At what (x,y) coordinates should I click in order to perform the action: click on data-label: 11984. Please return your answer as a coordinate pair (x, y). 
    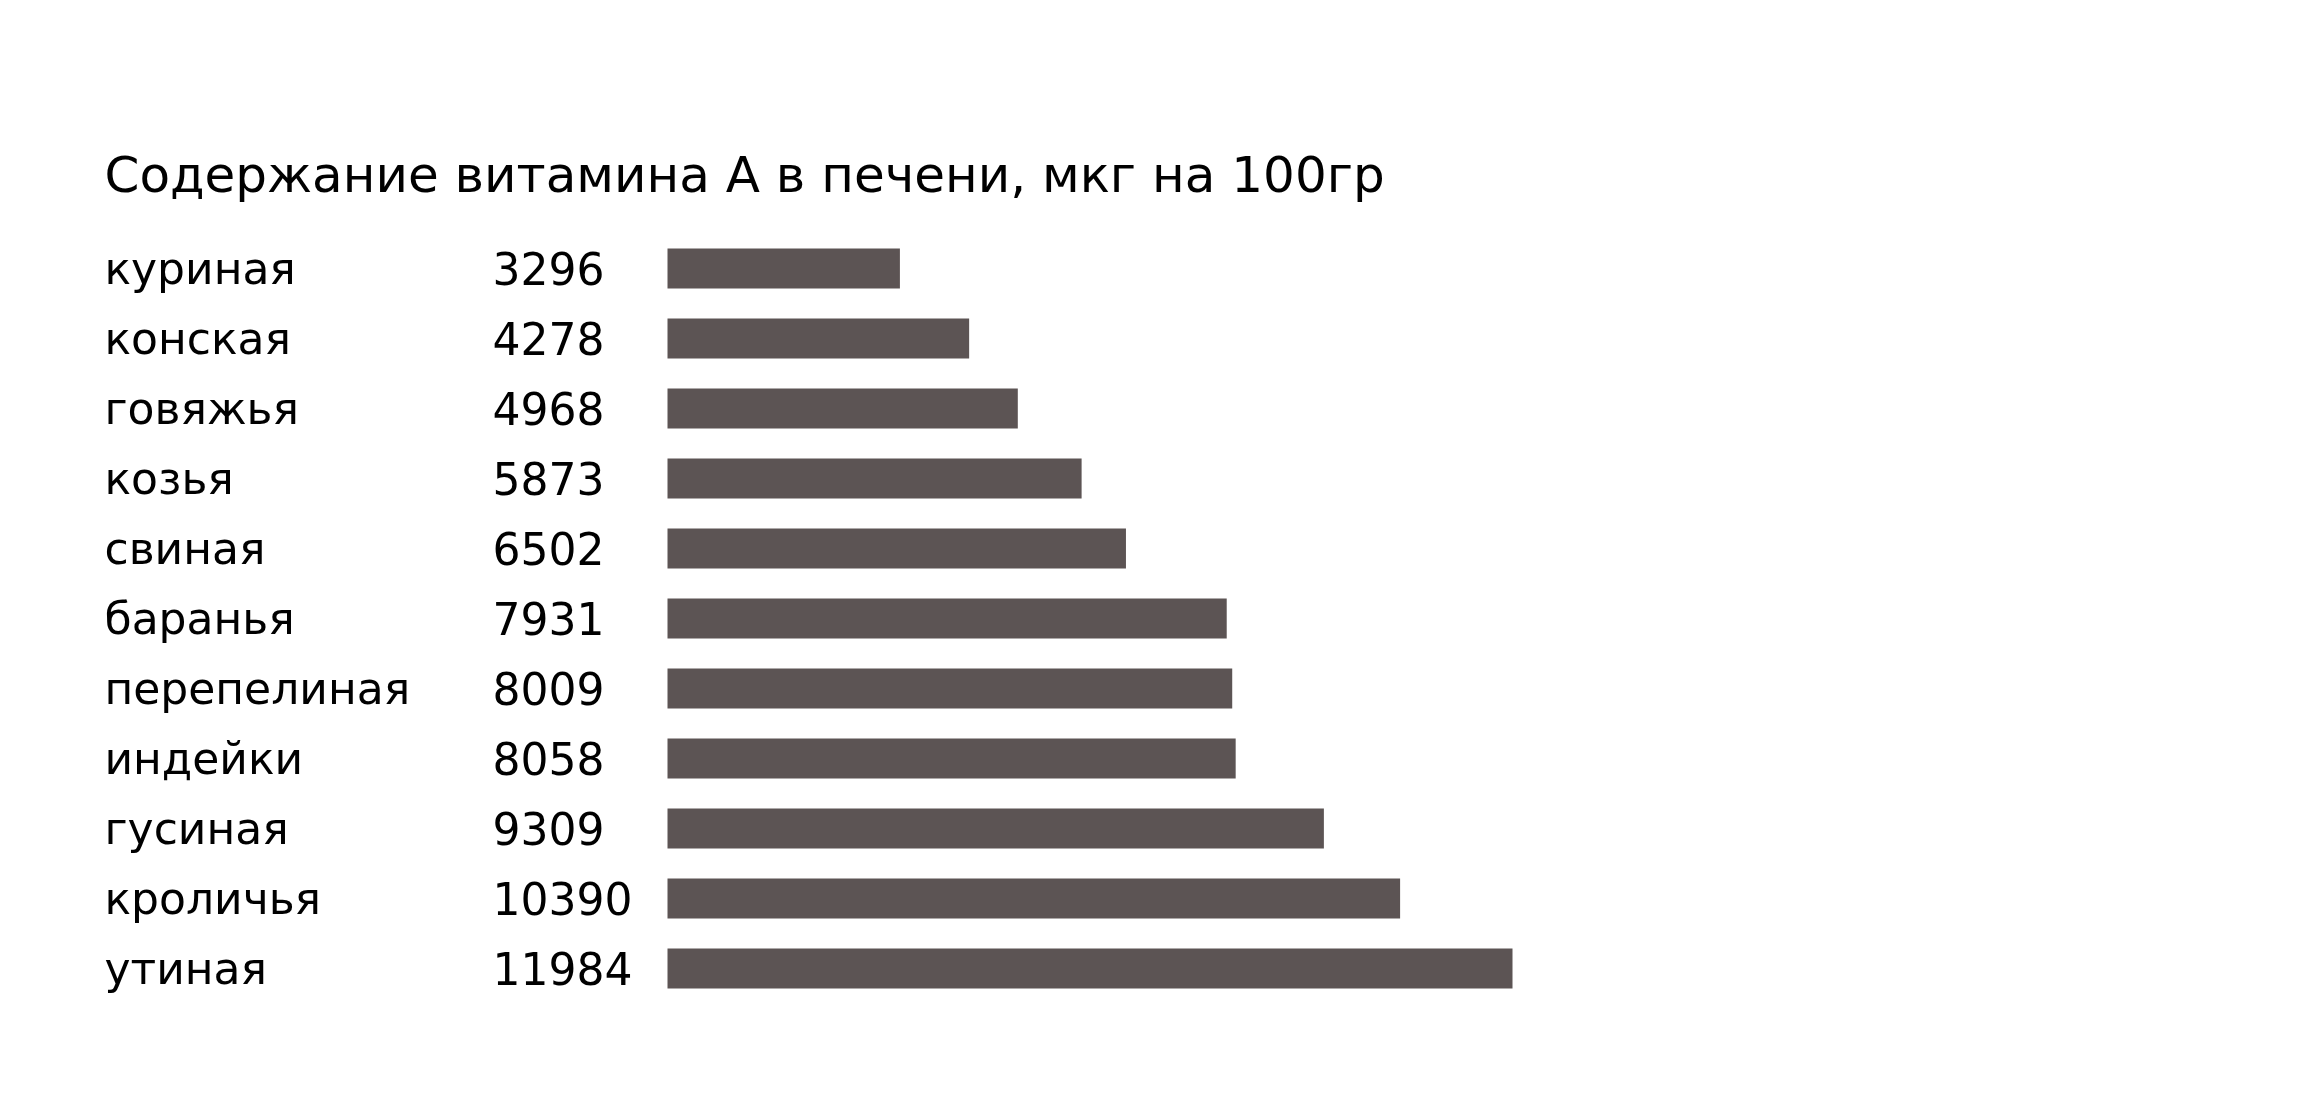
    Looking at the image, I should click on (562, 969).